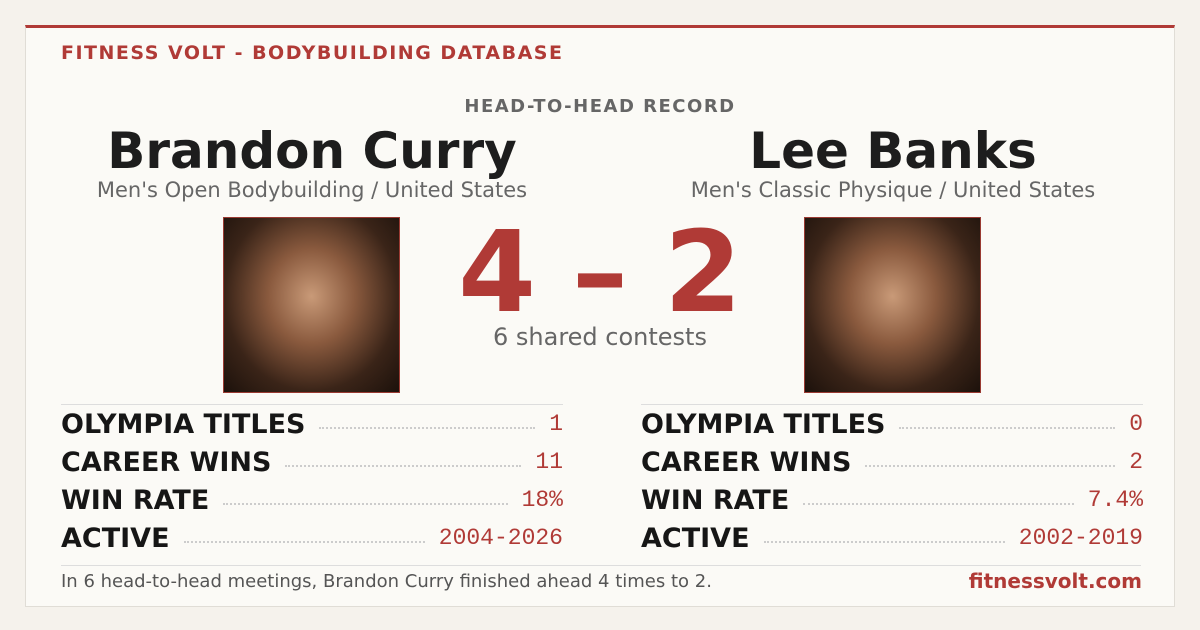 The image size is (1200, 630). What do you see at coordinates (892, 500) in the screenshot?
I see `stat-row: WIN RATE 7.4%` at bounding box center [892, 500].